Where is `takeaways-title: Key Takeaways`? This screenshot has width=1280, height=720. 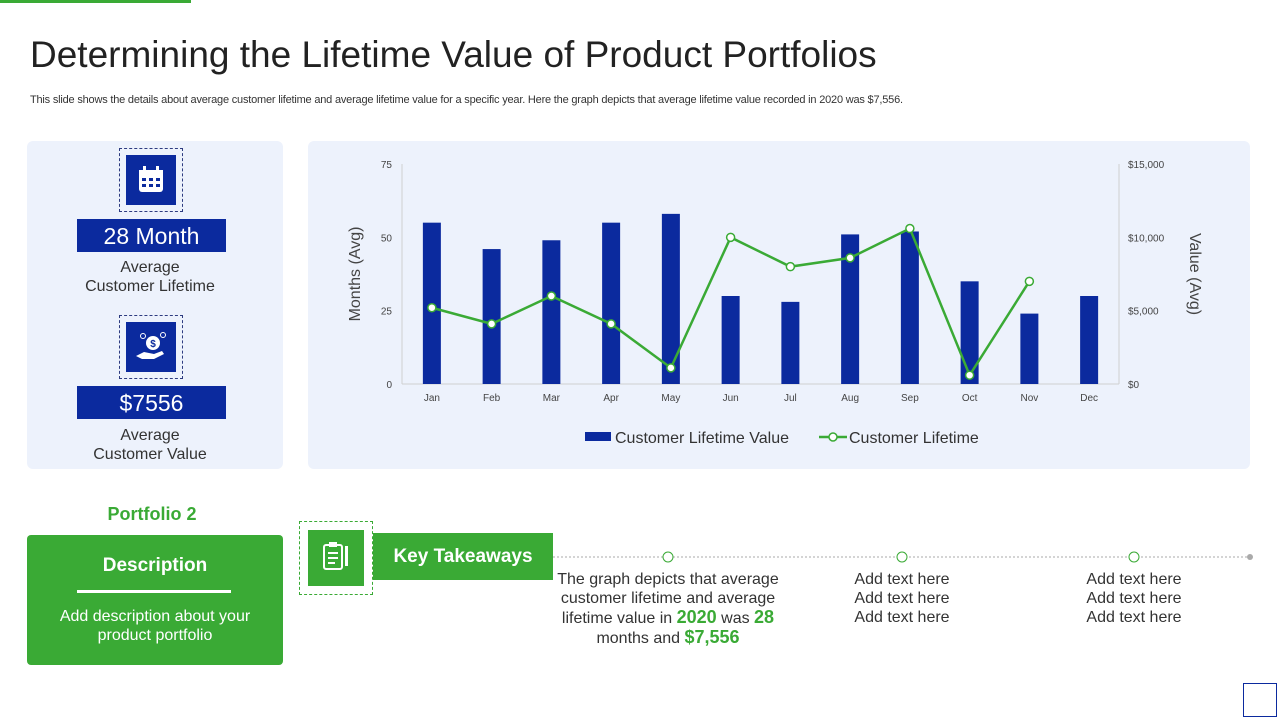 takeaways-title: Key Takeaways is located at coordinates (463, 556).